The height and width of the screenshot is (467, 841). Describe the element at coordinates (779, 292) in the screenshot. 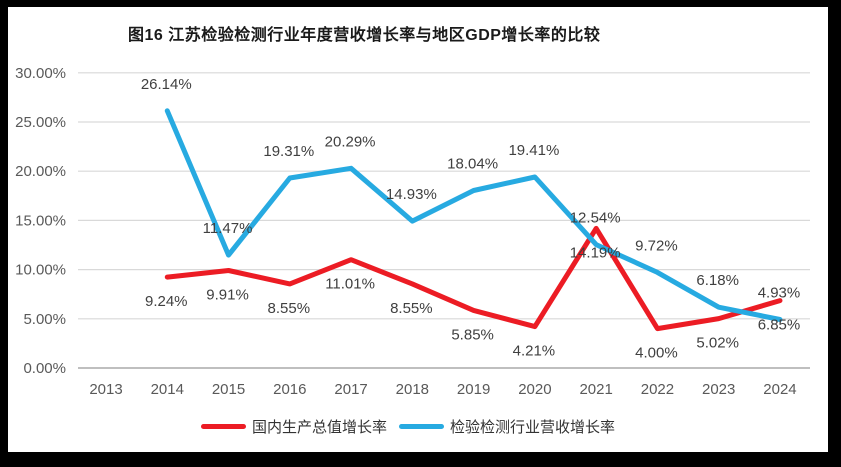

I see `data-label: 4.93%` at that location.